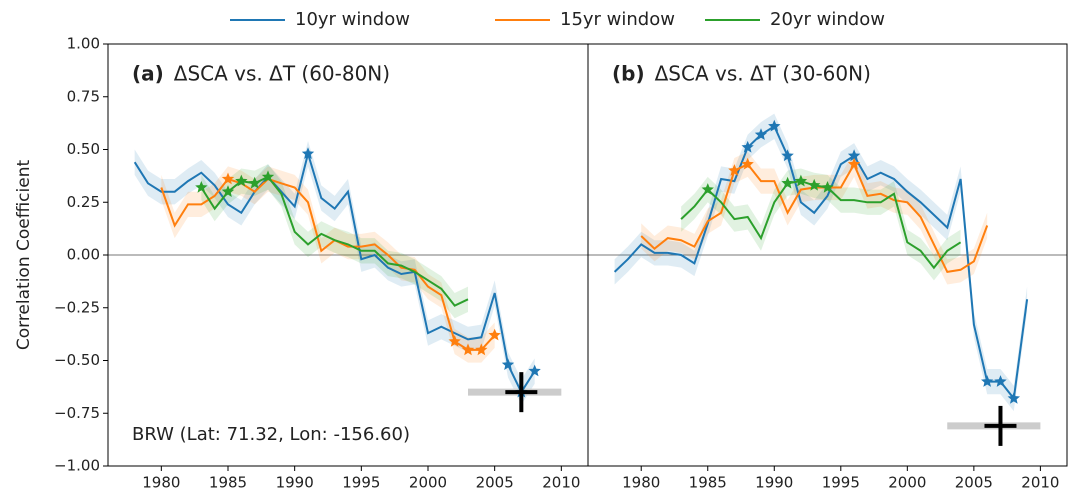 This screenshot has height=495, width=1082. What do you see at coordinates (77, 413) in the screenshot?
I see `y-tick-label: −0.75` at bounding box center [77, 413].